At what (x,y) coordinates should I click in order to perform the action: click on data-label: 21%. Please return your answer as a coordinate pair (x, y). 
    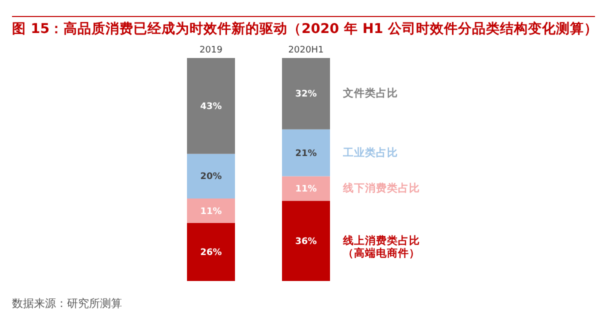
    Looking at the image, I should click on (306, 153).